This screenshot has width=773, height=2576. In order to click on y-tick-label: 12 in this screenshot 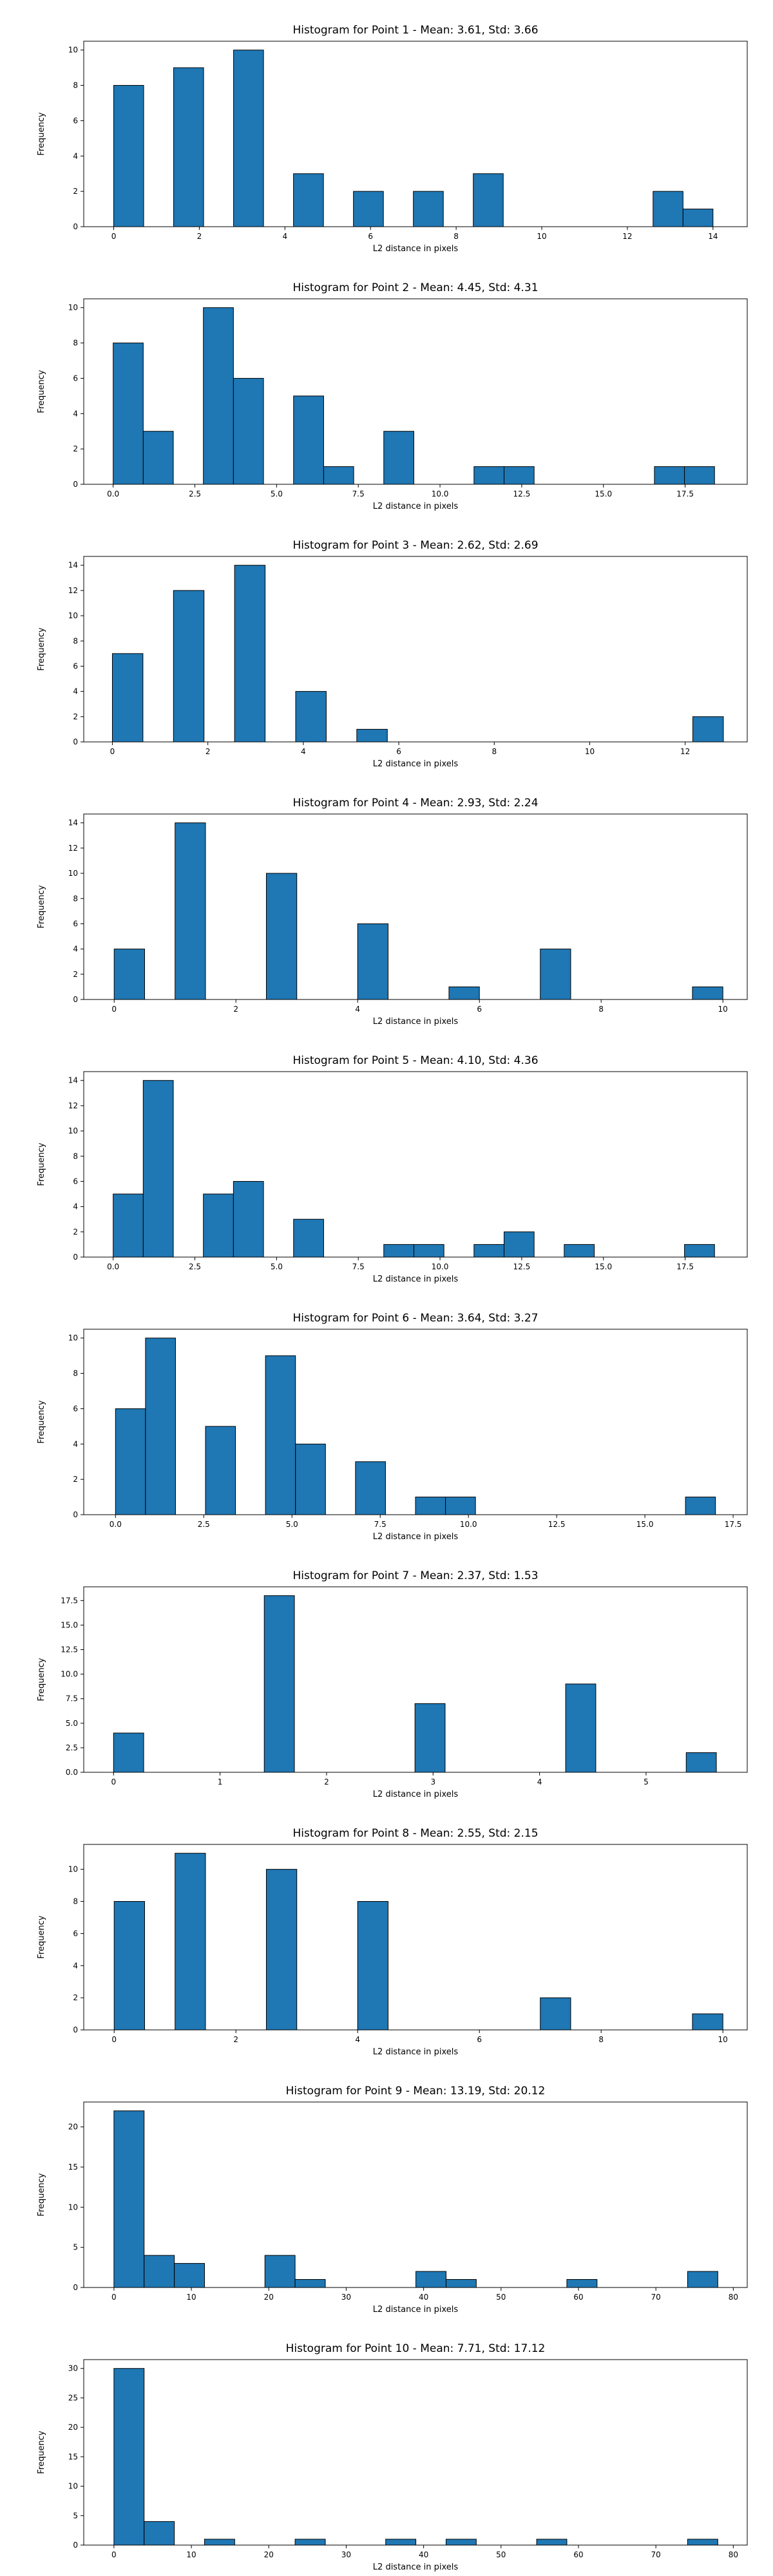, I will do `click(73, 1105)`.